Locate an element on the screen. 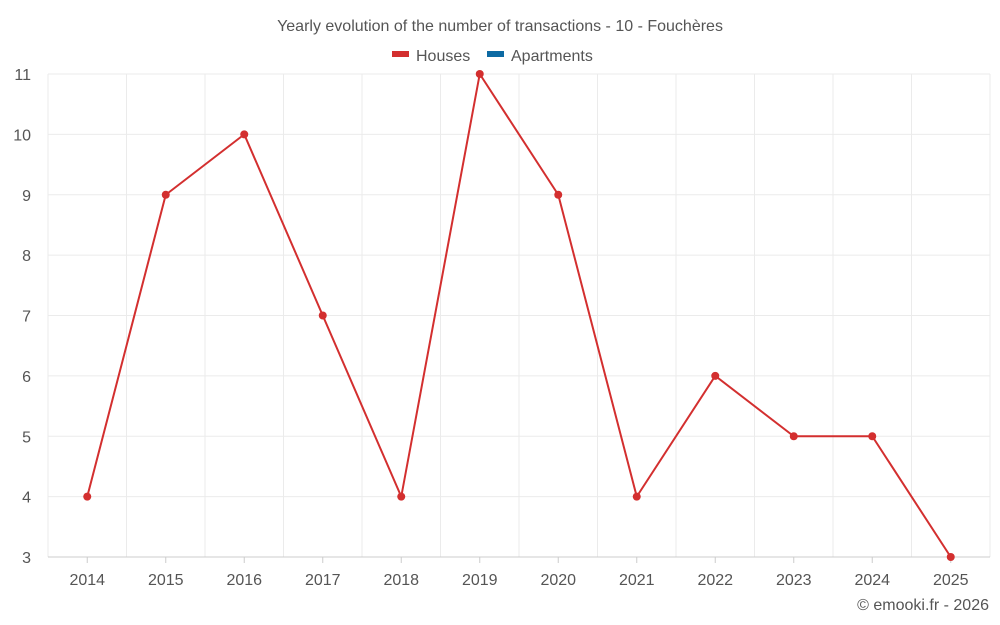 Image resolution: width=1000 pixels, height=625 pixels. y-tick-label: 11 is located at coordinates (22, 75).